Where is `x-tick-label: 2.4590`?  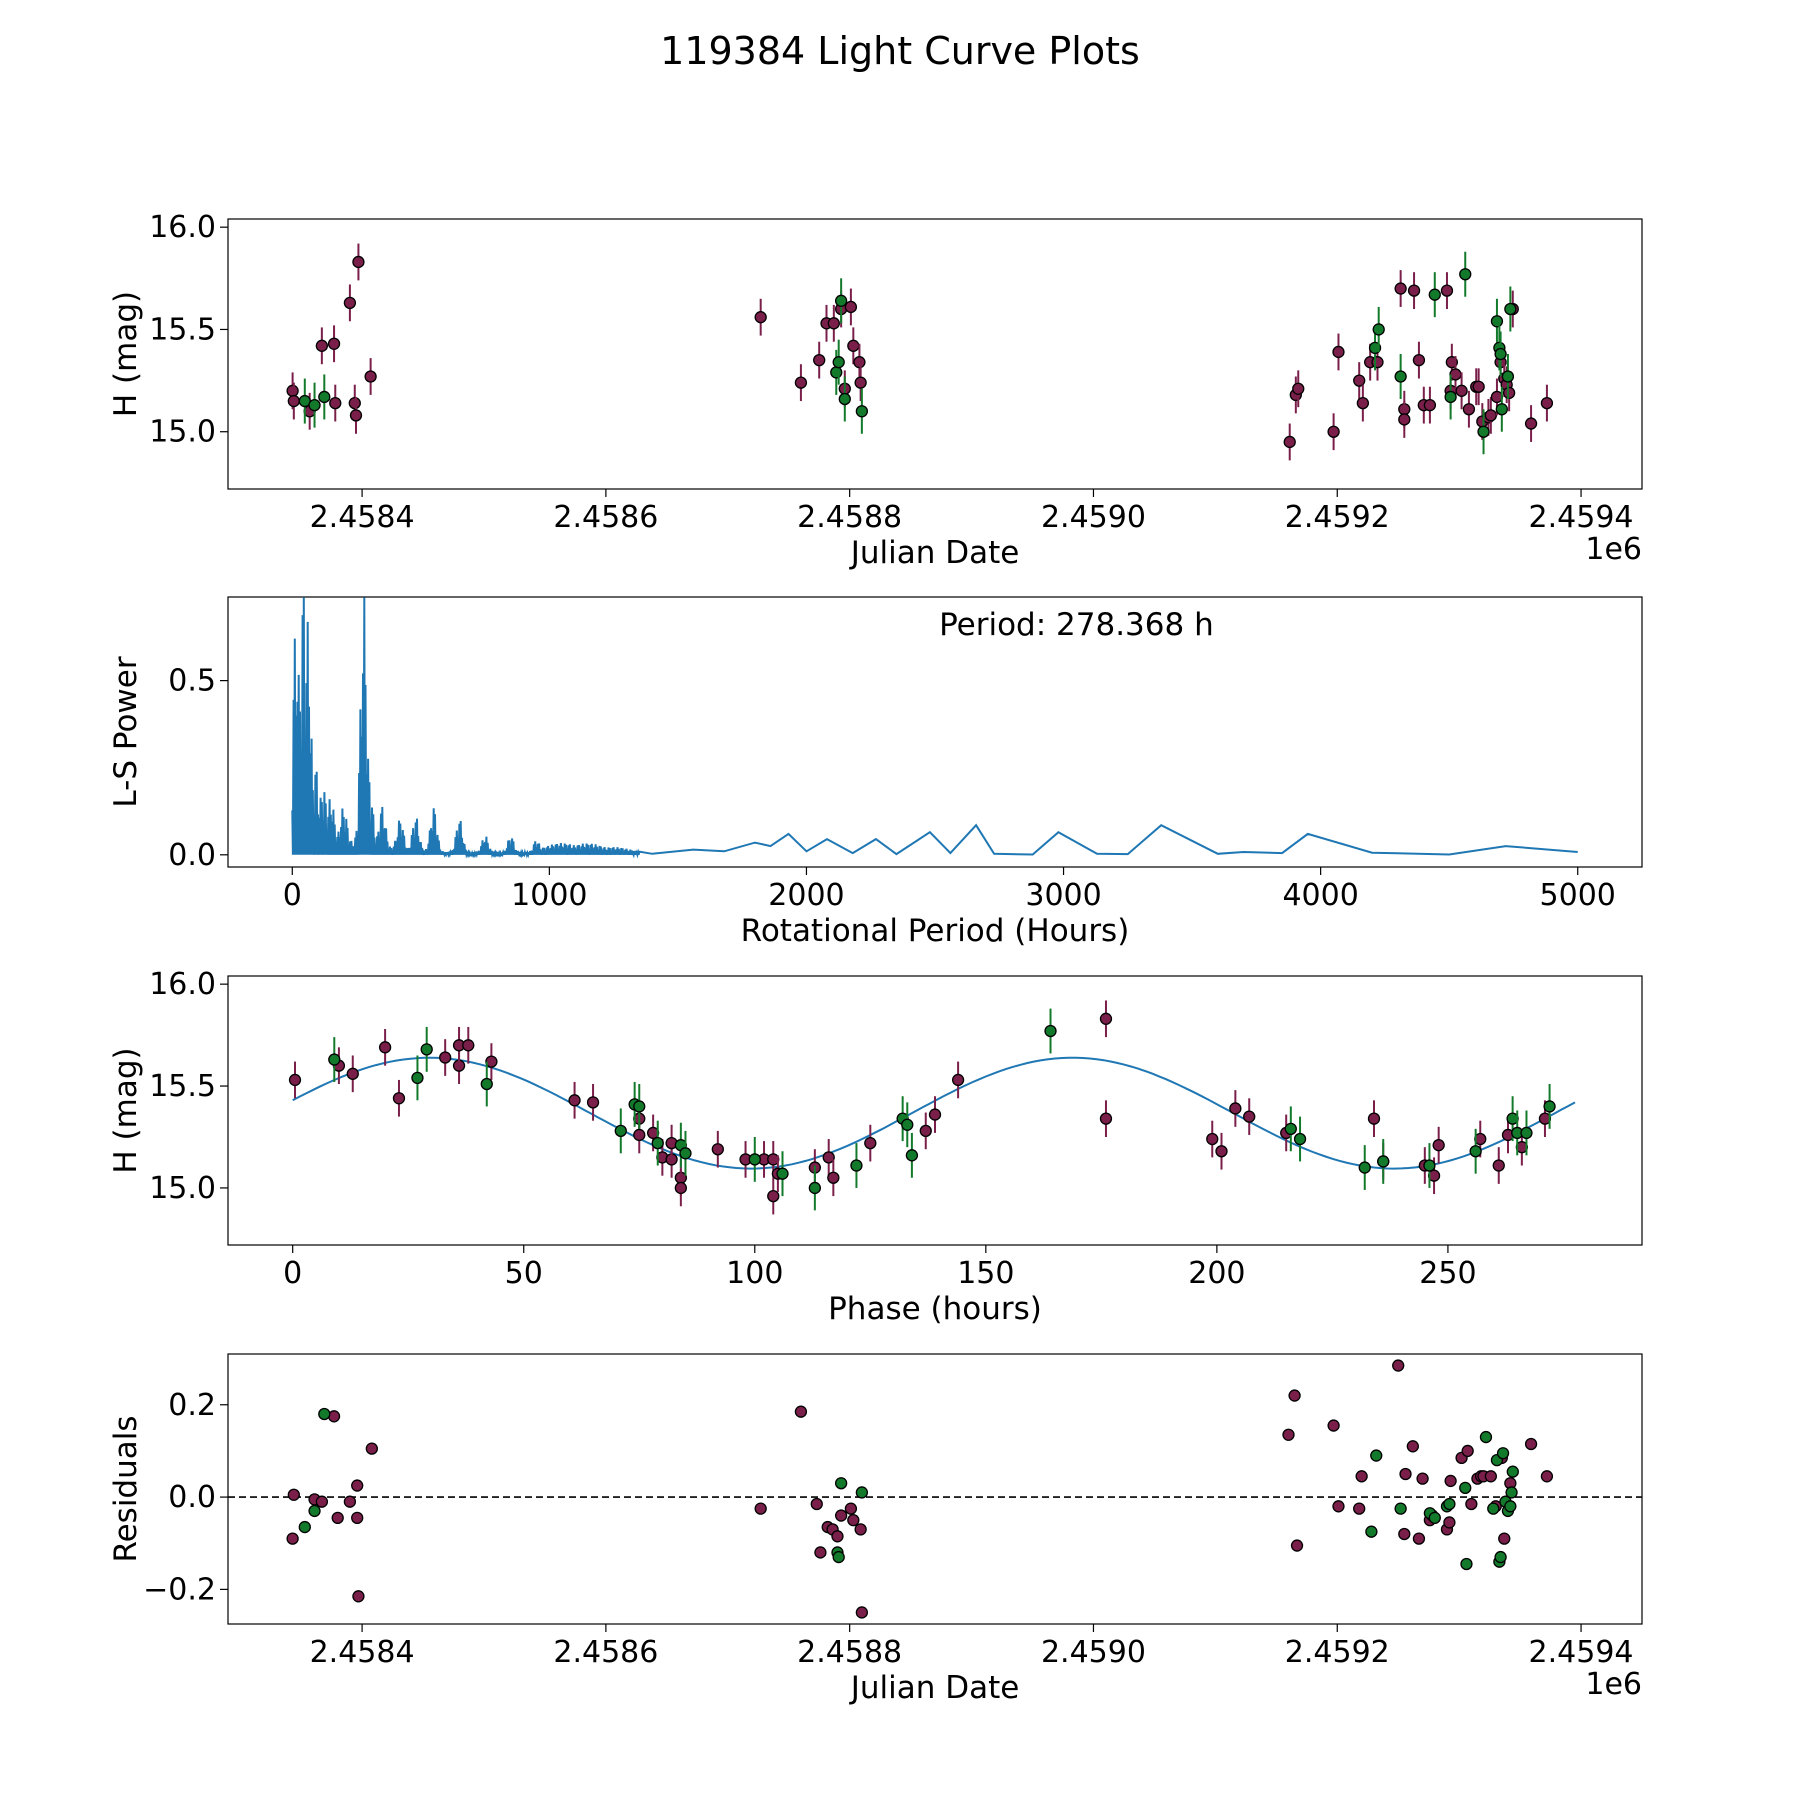 x-tick-label: 2.4590 is located at coordinates (1093, 1652).